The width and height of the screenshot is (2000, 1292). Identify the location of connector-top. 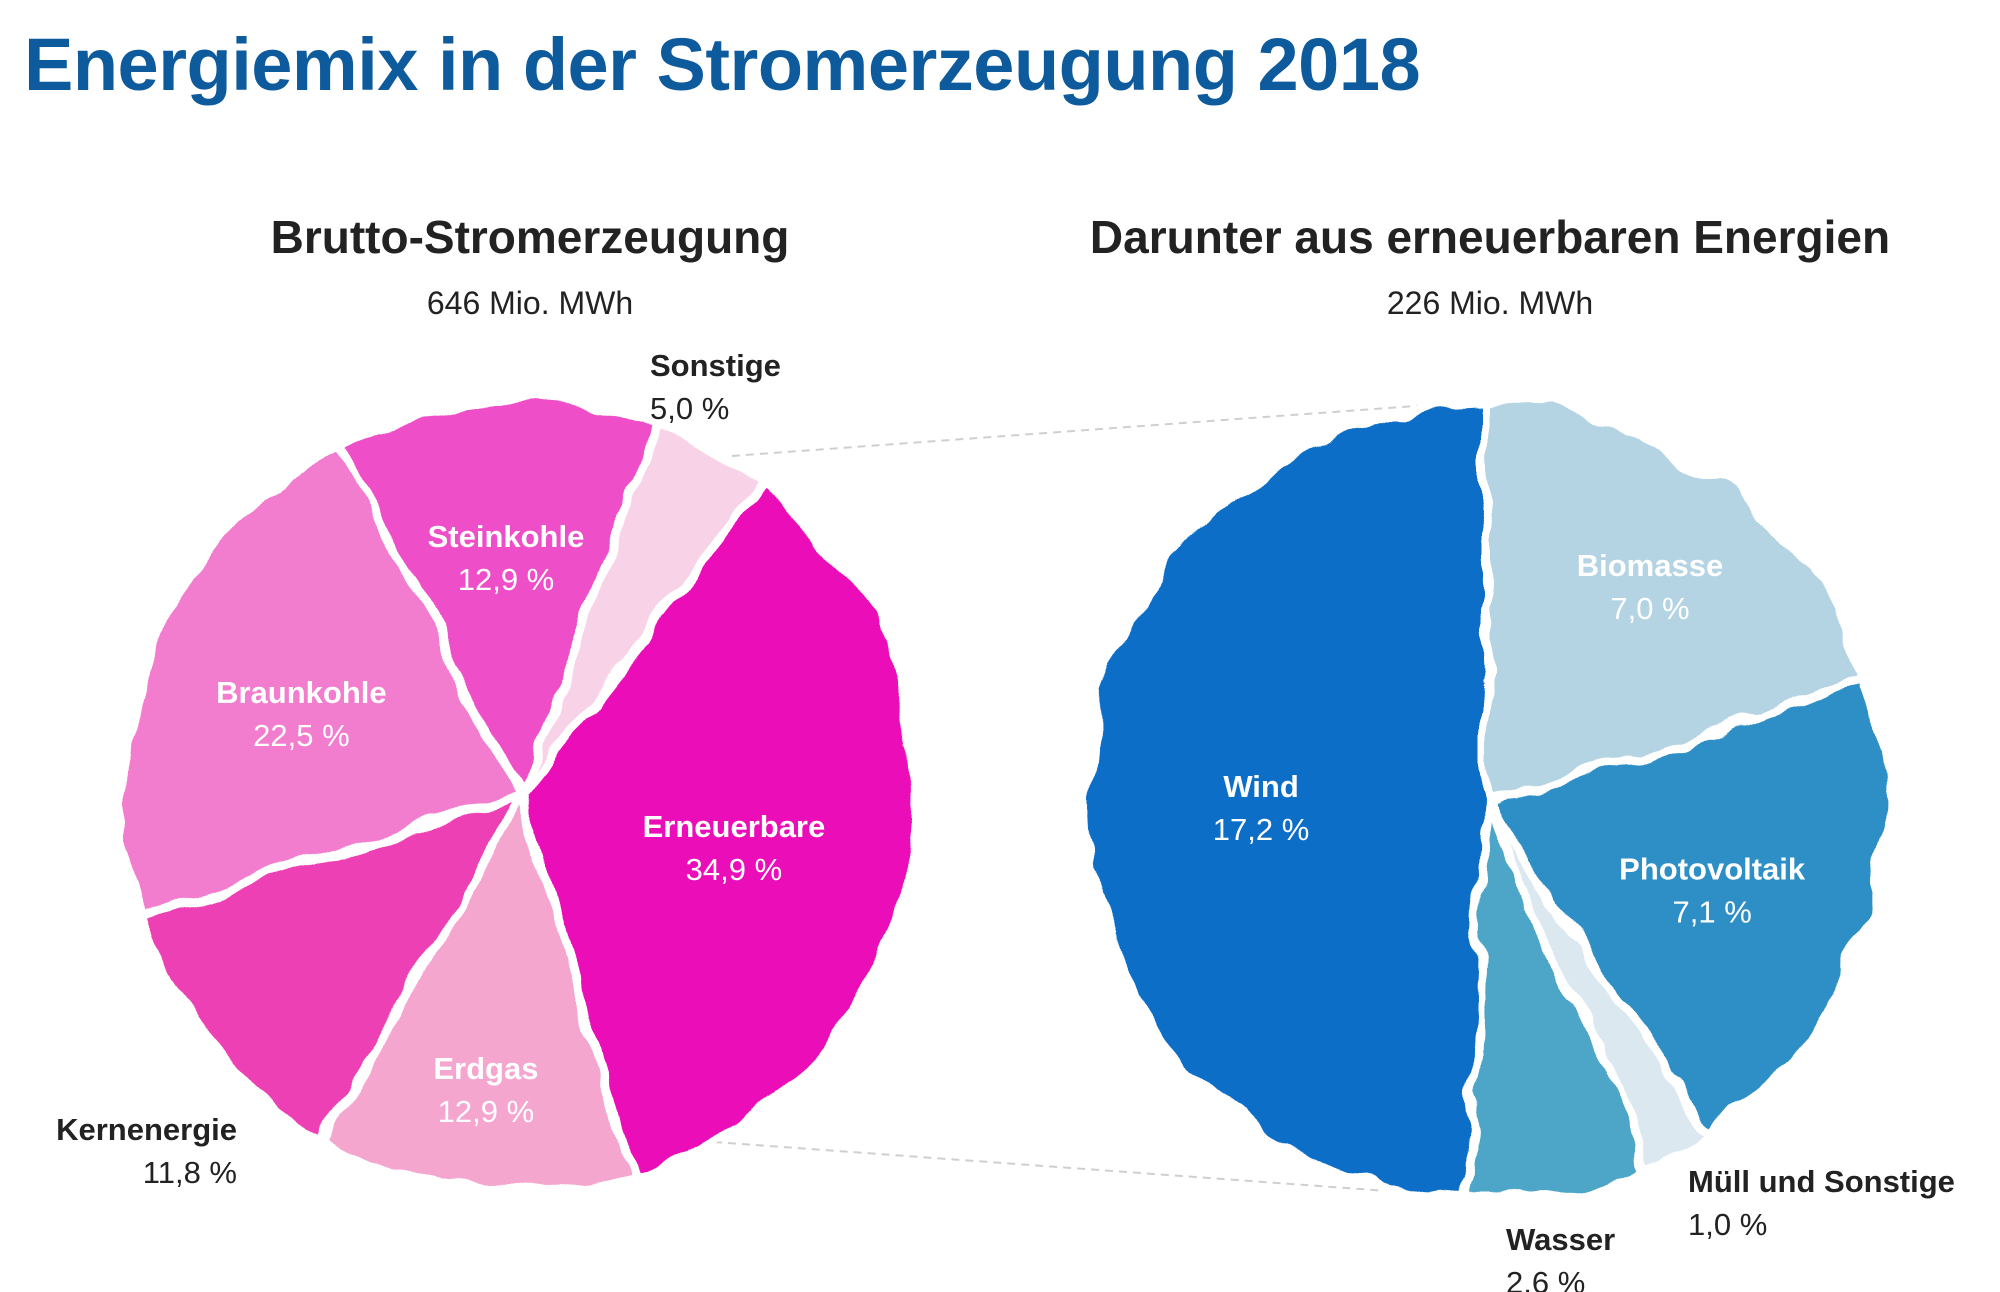
(1087, 430).